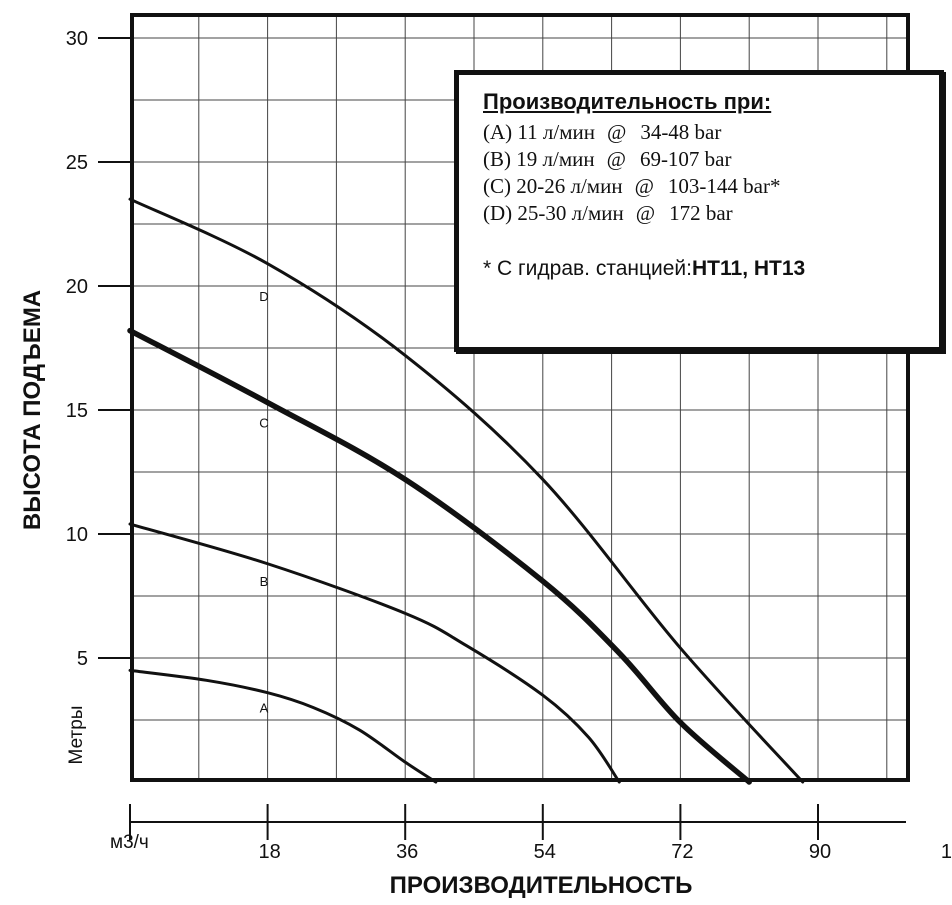 The width and height of the screenshot is (952, 905). What do you see at coordinates (587, 268) in the screenshot?
I see `legend-note-prefix: * С гидрав. станцией:` at bounding box center [587, 268].